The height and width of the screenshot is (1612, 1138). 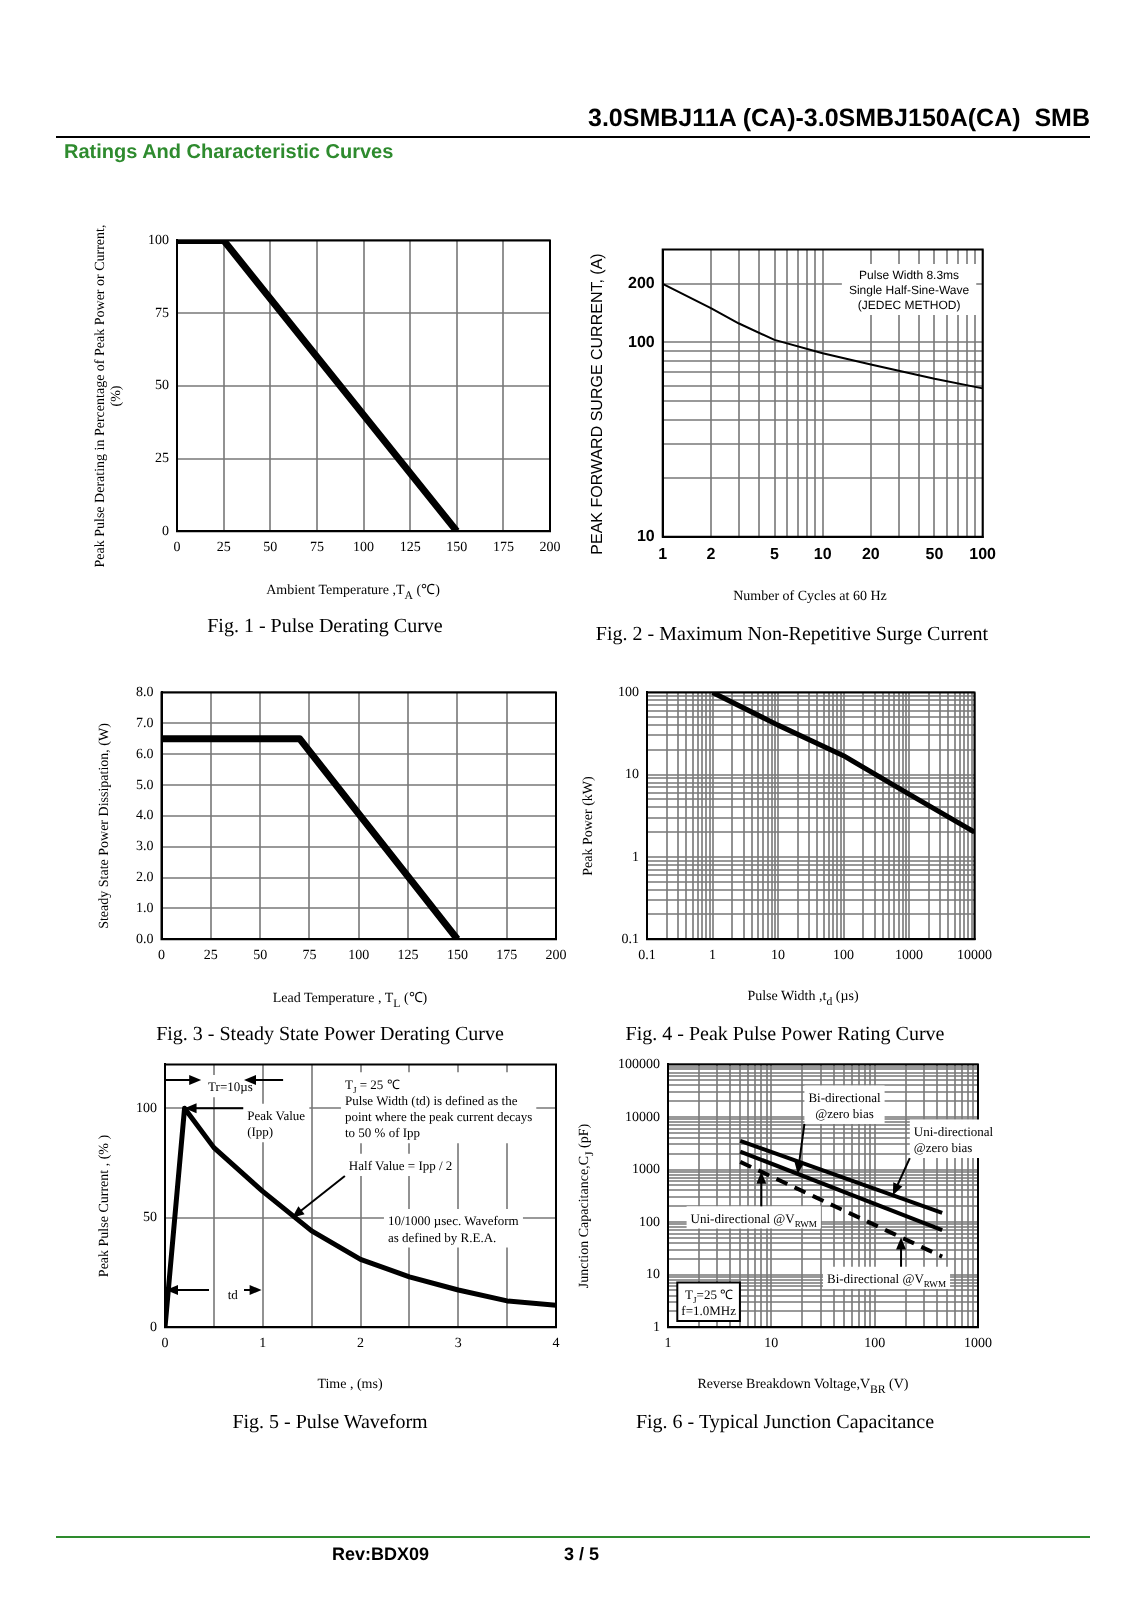 I want to click on x-tick-label: 20, so click(x=871, y=553).